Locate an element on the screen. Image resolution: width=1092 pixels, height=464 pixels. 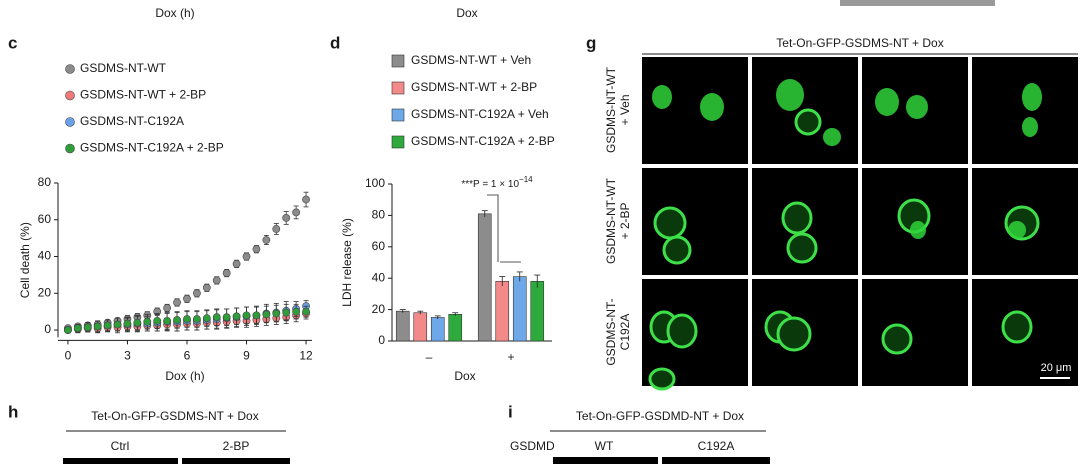
top-axis-label: Dox is located at coordinates (466, 13).